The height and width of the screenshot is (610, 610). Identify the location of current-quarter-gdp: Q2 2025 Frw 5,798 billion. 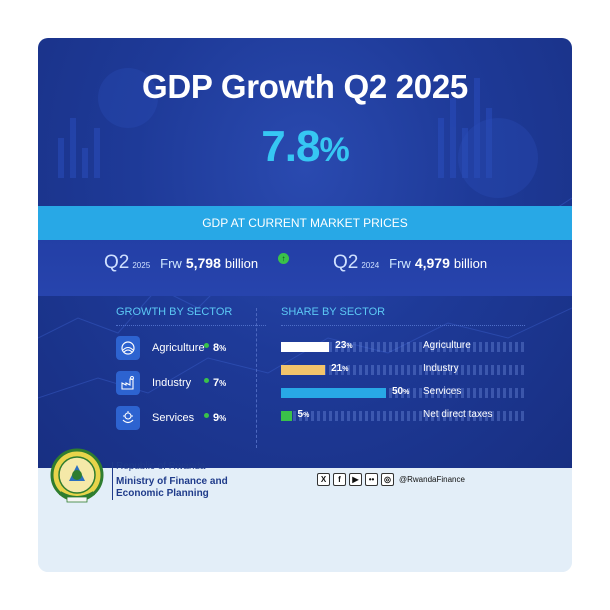
(181, 263).